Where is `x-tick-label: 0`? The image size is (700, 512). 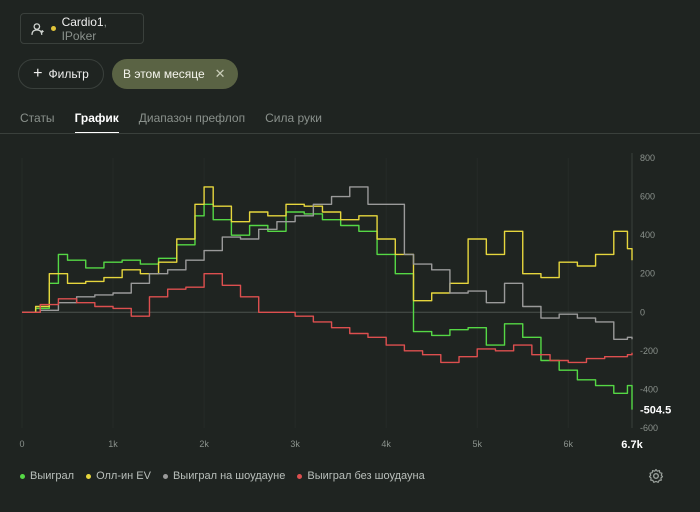 x-tick-label: 0 is located at coordinates (21, 444).